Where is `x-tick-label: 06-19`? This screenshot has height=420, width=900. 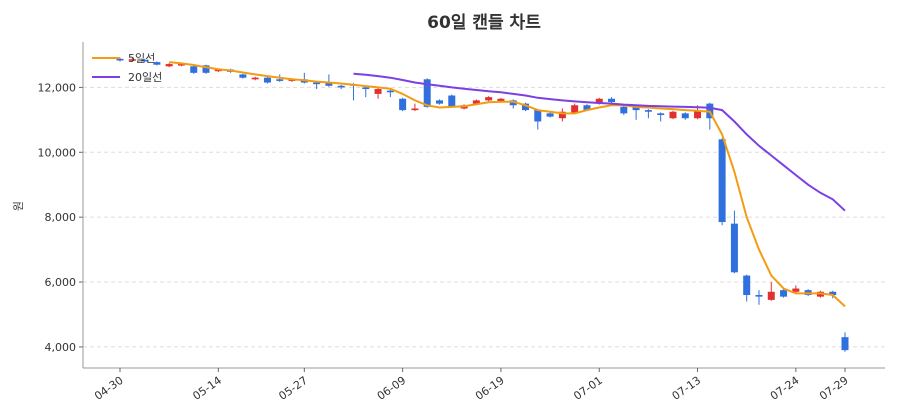 x-tick-label: 06-19 is located at coordinates (490, 388).